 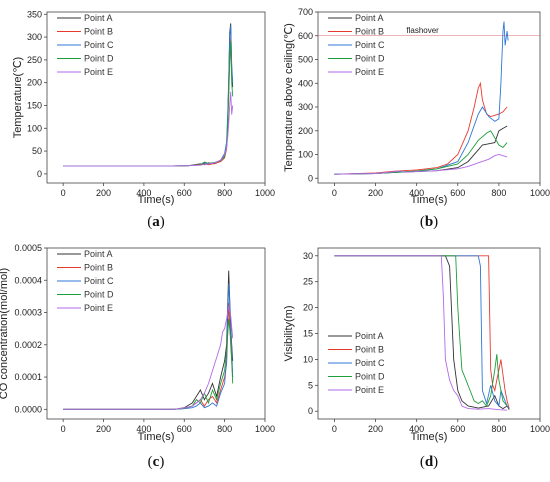 What do you see at coordinates (37, 151) in the screenshot?
I see `y-tick-label: 50` at bounding box center [37, 151].